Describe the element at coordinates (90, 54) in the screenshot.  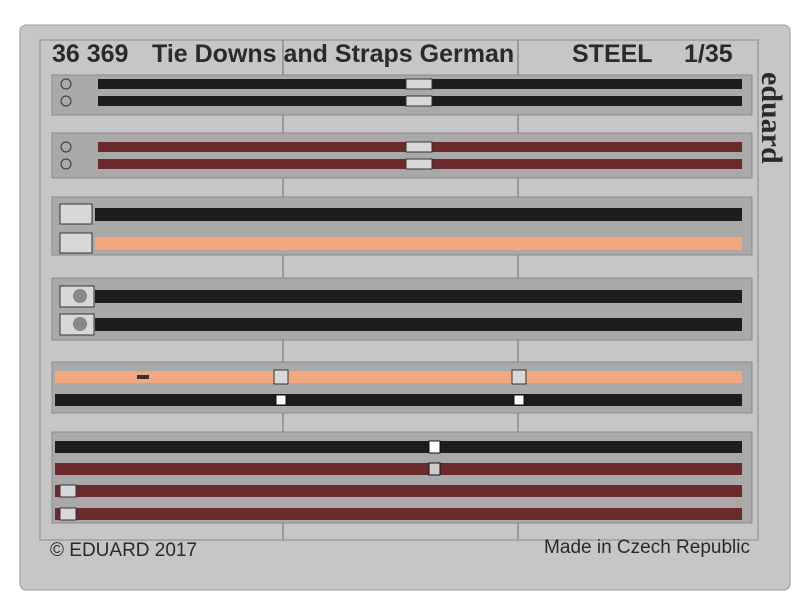
I see `code: 36 369` at that location.